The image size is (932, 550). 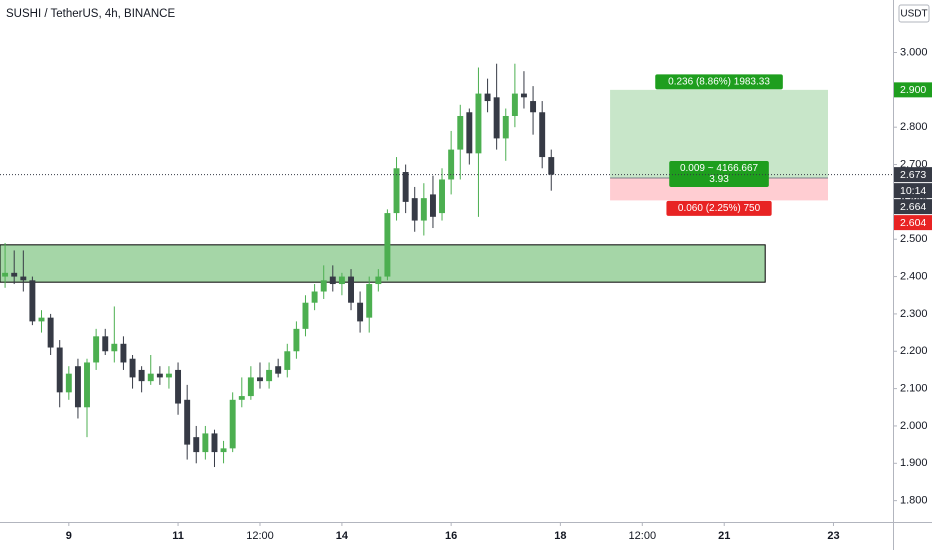 What do you see at coordinates (719, 168) in the screenshot?
I see `entry-label: 0.009 ~ 4166.667` at bounding box center [719, 168].